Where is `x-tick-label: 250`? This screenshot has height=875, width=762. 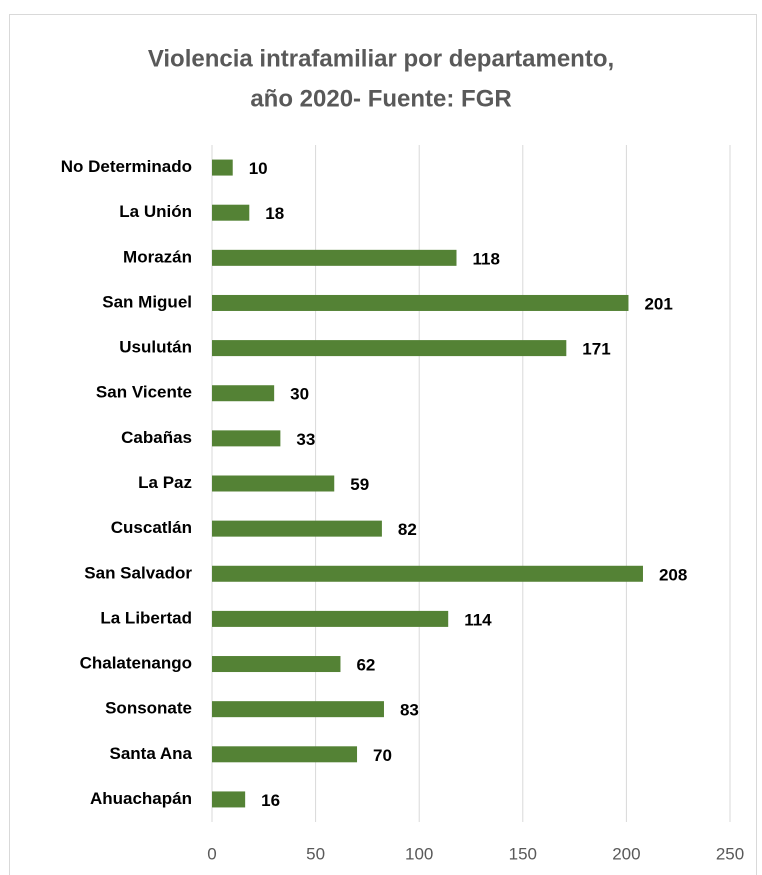
x-tick-label: 250 is located at coordinates (730, 853).